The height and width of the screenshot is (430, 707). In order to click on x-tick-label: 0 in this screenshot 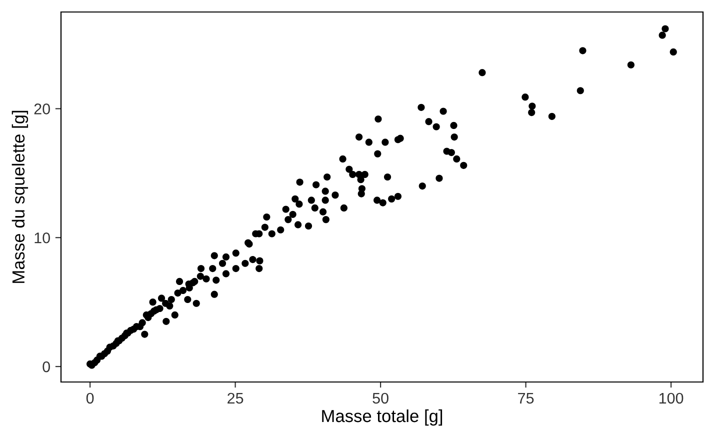, I will do `click(90, 398)`.